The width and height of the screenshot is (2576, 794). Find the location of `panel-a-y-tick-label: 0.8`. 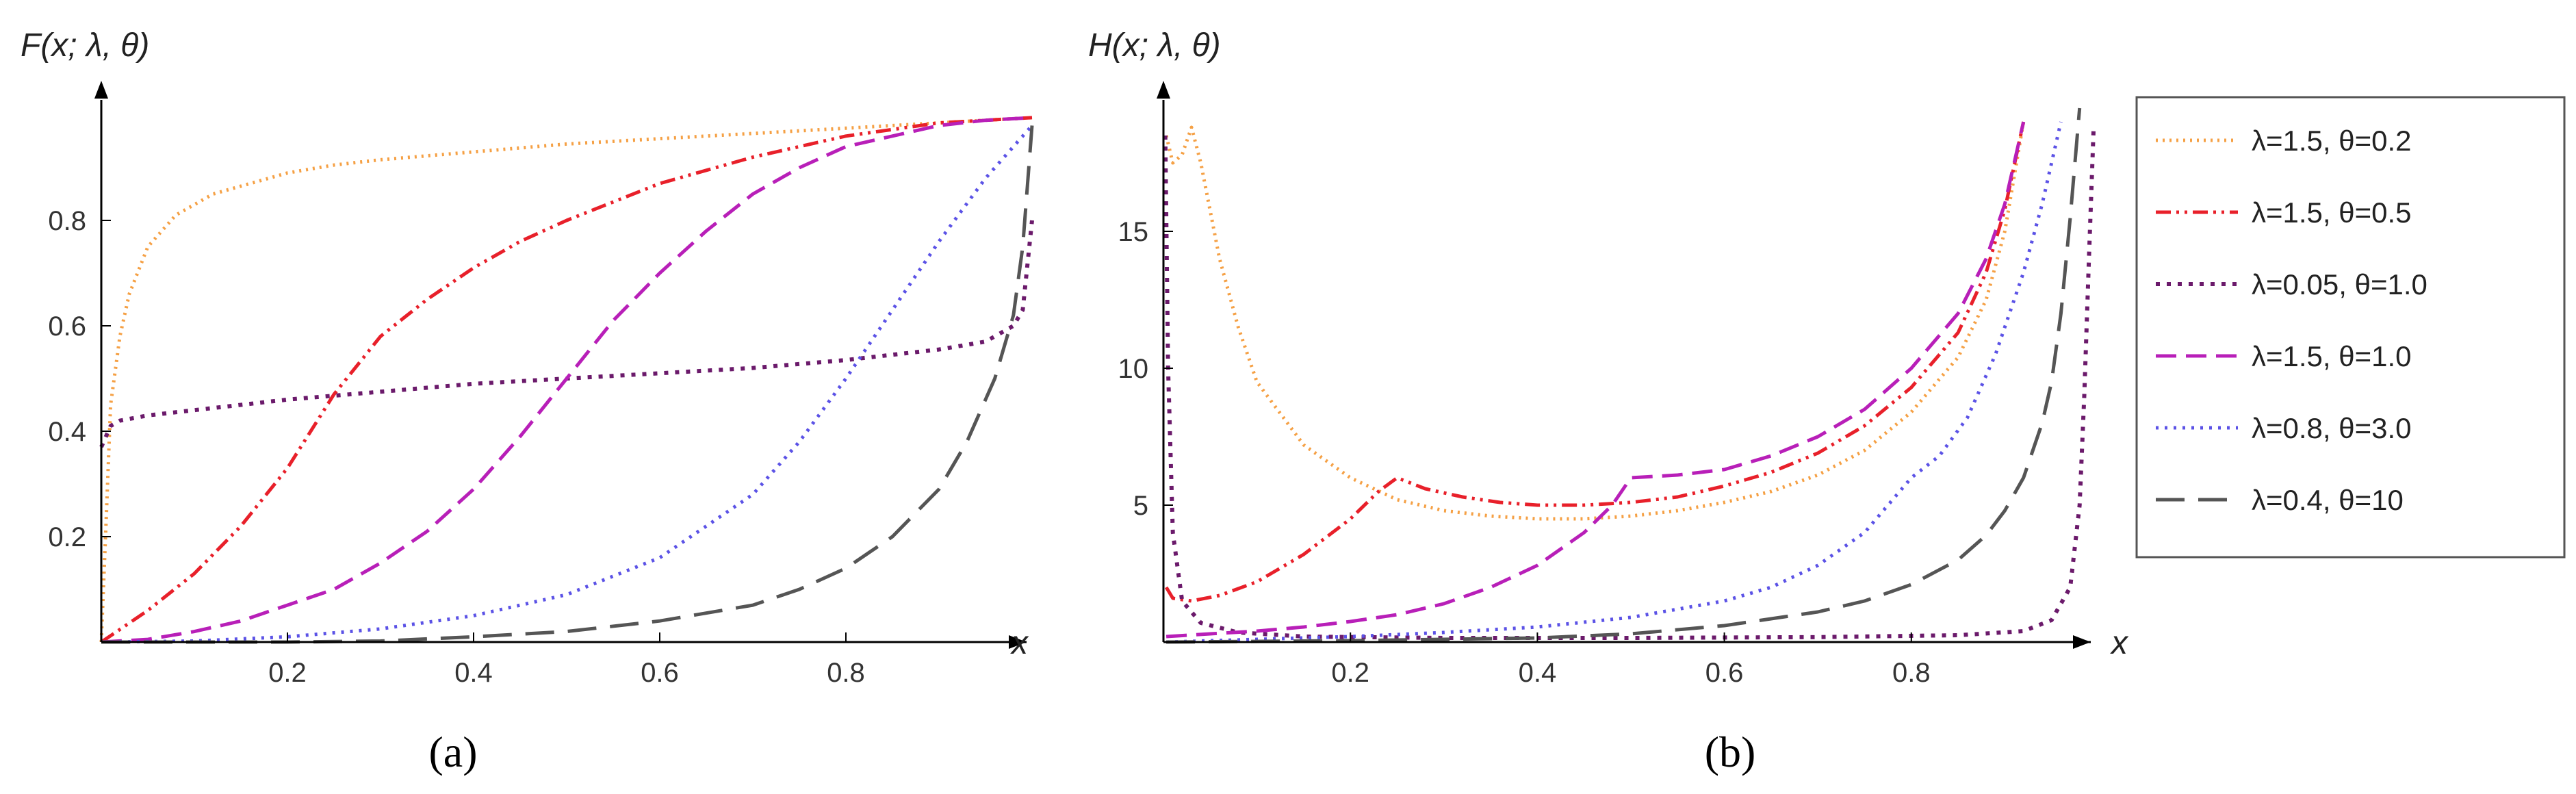

panel-a-y-tick-label: 0.8 is located at coordinates (67, 221).